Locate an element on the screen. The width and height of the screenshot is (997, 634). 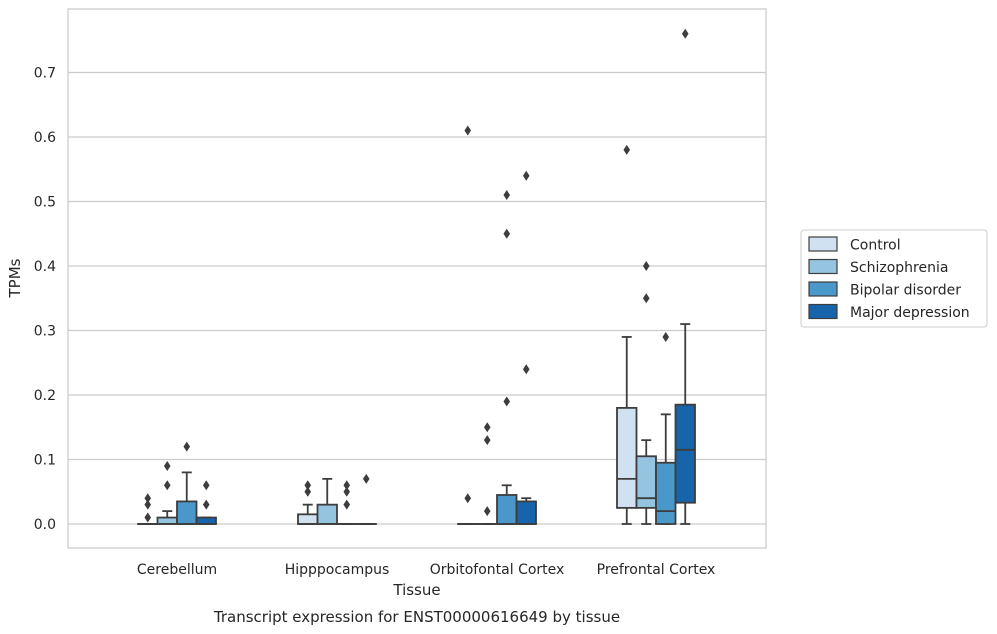
legend-entry-label: Control is located at coordinates (875, 246).